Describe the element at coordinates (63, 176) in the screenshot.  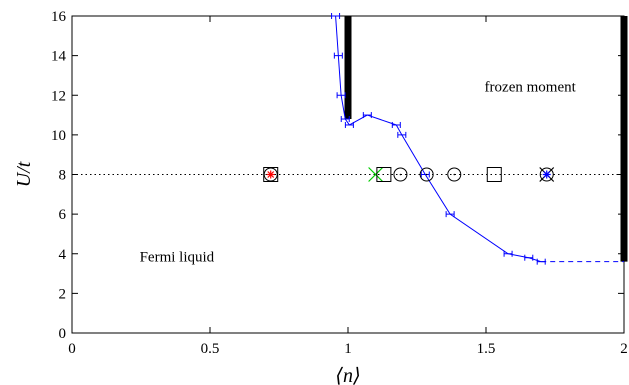
I see `y-tick-label: 8` at that location.